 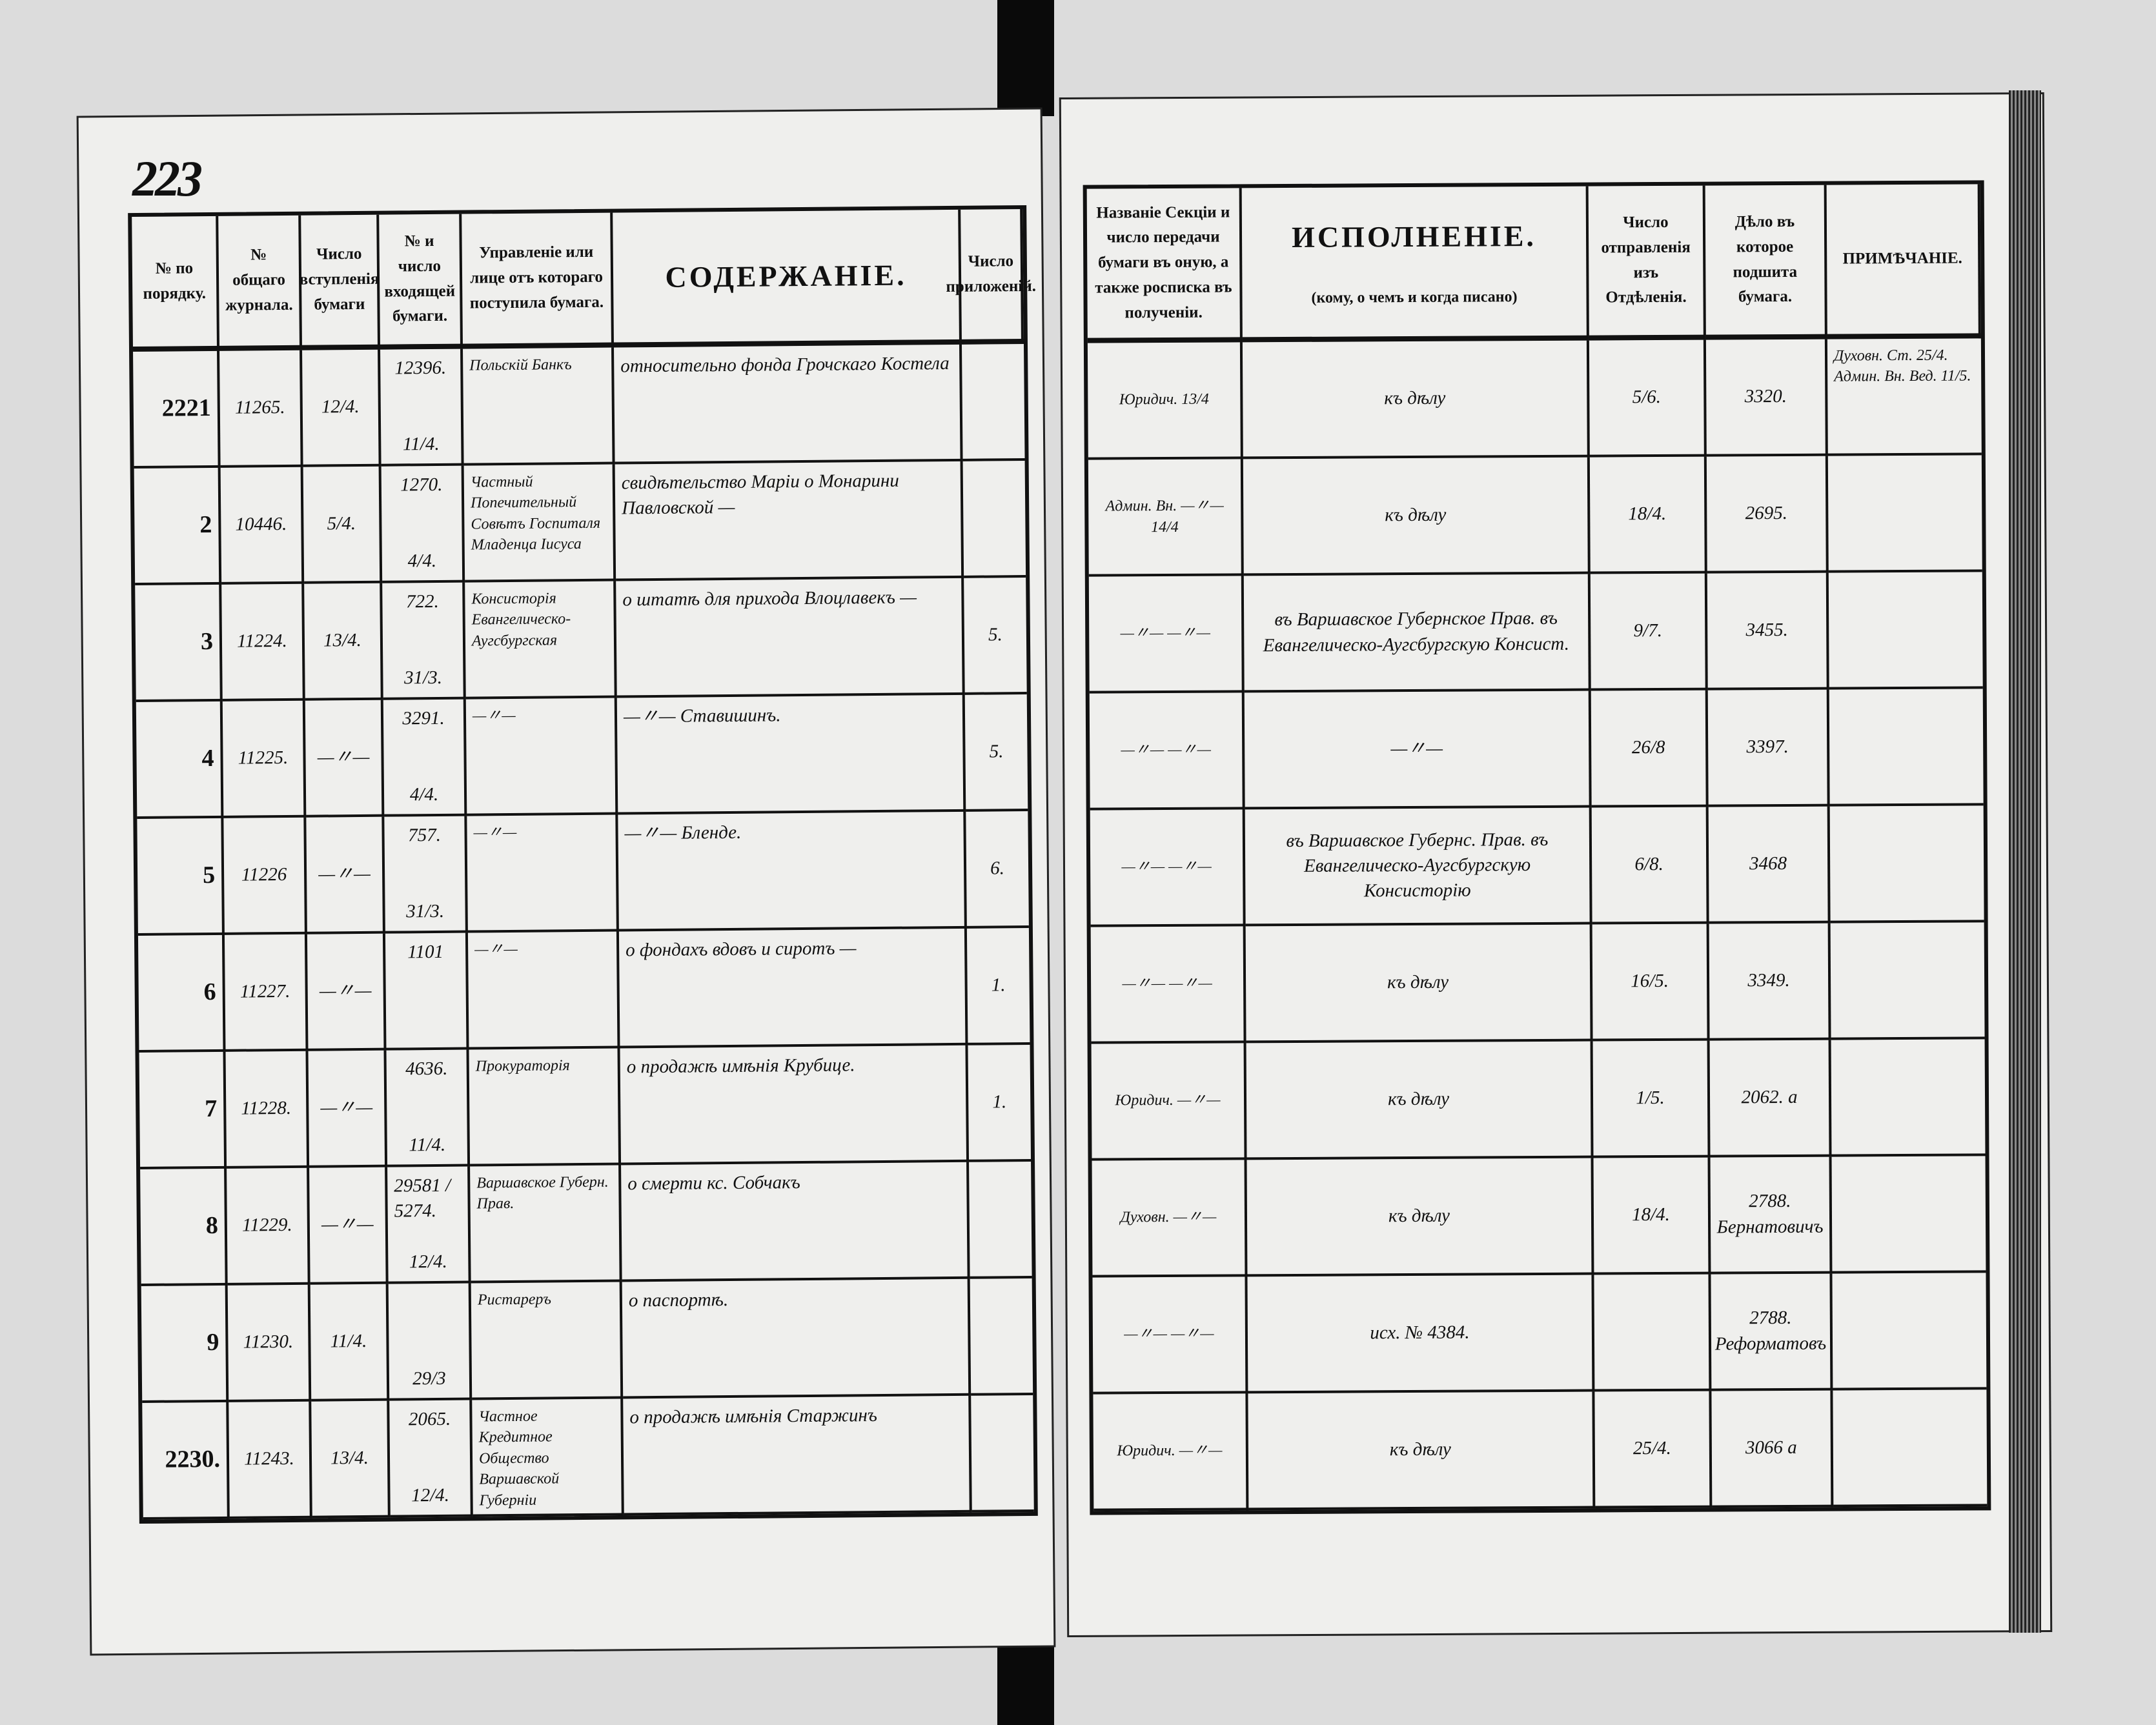 What do you see at coordinates (1766, 398) in the screenshot?
I see `case-number-cell: 3320.` at bounding box center [1766, 398].